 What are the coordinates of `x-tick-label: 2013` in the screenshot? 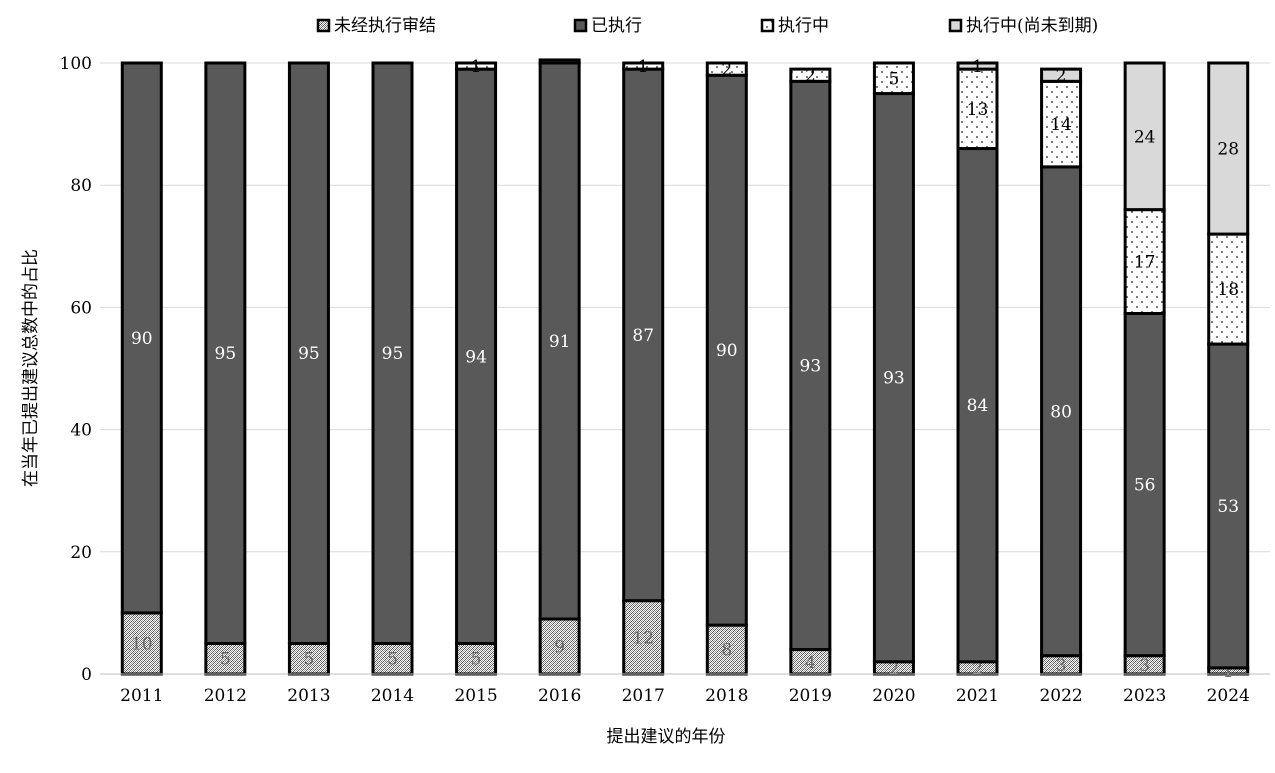 It's located at (308, 696).